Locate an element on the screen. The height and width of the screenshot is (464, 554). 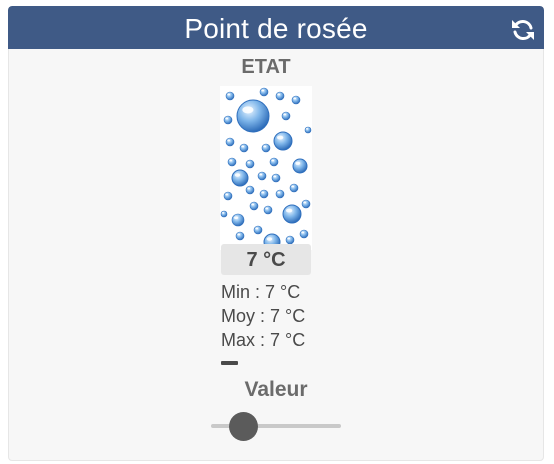
state-label: ETAT is located at coordinates (266, 67).